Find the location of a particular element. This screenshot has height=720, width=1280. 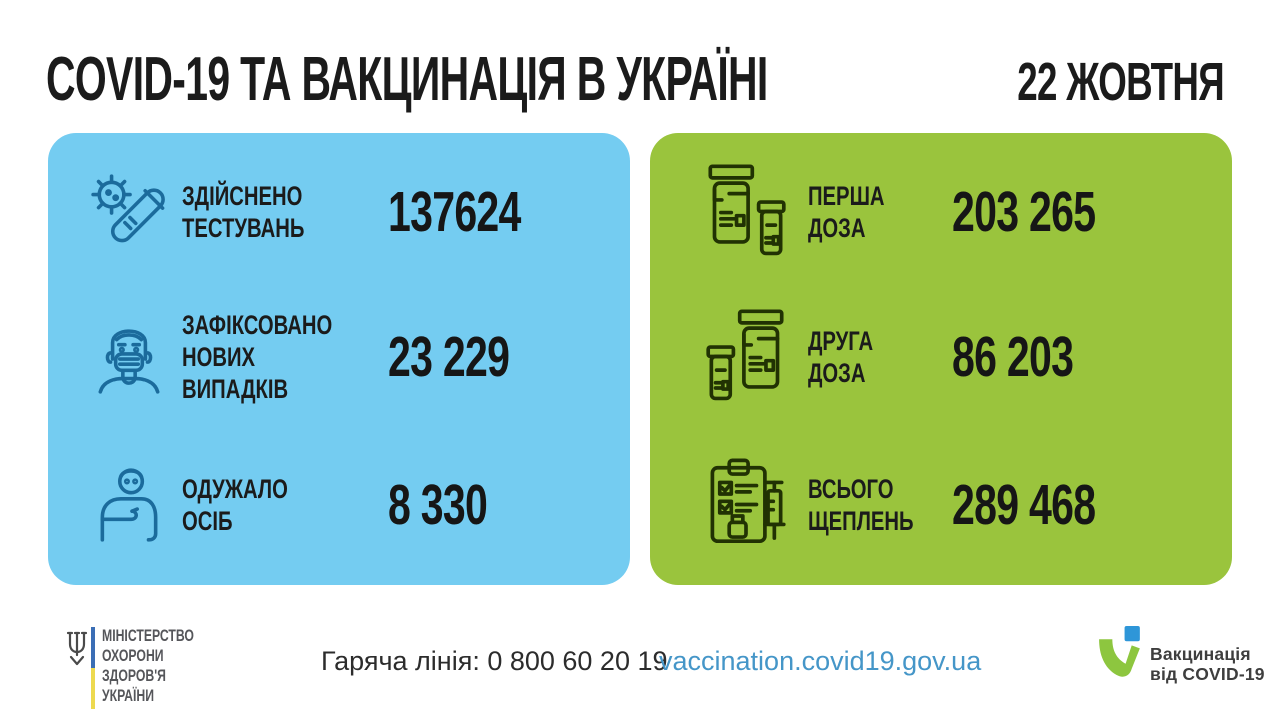

stat-value: 8 330 is located at coordinates (438, 505).